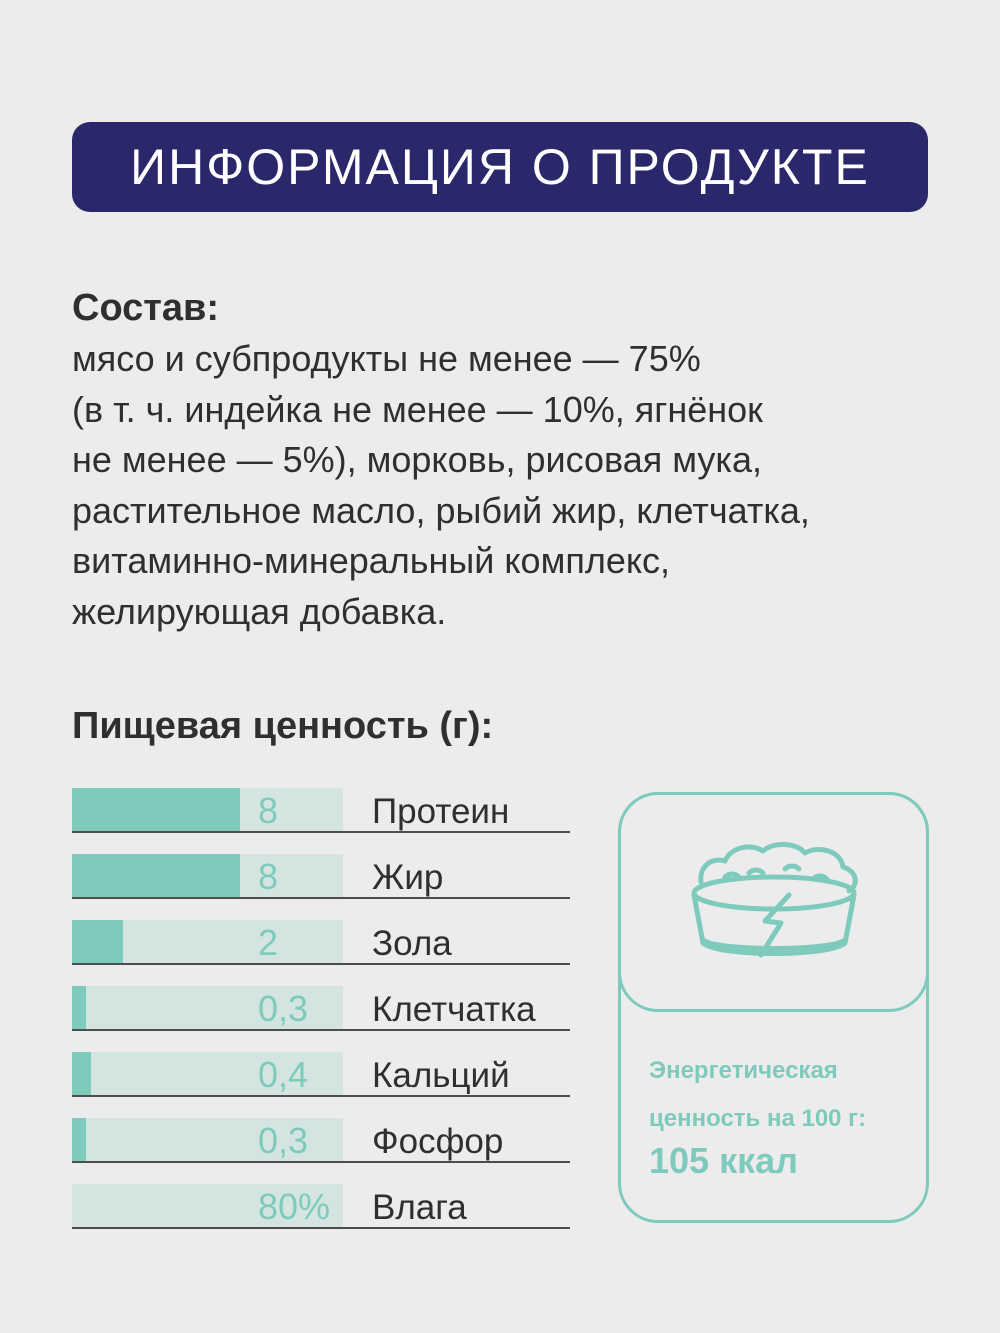 The image size is (1000, 1333). Describe the element at coordinates (723, 1160) in the screenshot. I see `energy-value: 105 ккал` at that location.